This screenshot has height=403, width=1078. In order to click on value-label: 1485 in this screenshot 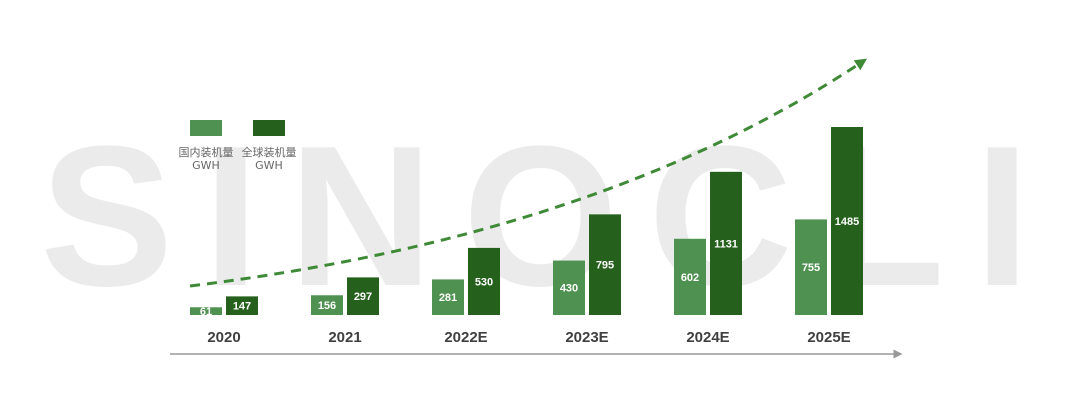, I will do `click(847, 222)`.